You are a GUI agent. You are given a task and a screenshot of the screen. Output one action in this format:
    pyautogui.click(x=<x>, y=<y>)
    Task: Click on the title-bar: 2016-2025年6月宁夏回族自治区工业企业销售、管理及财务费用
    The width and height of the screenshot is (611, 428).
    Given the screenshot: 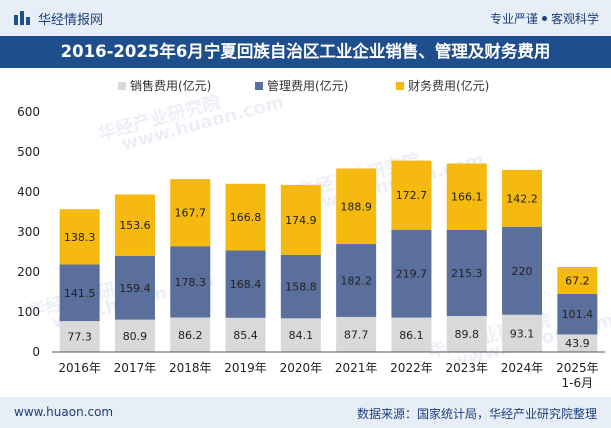 What is the action you would take?
    pyautogui.click(x=305, y=52)
    